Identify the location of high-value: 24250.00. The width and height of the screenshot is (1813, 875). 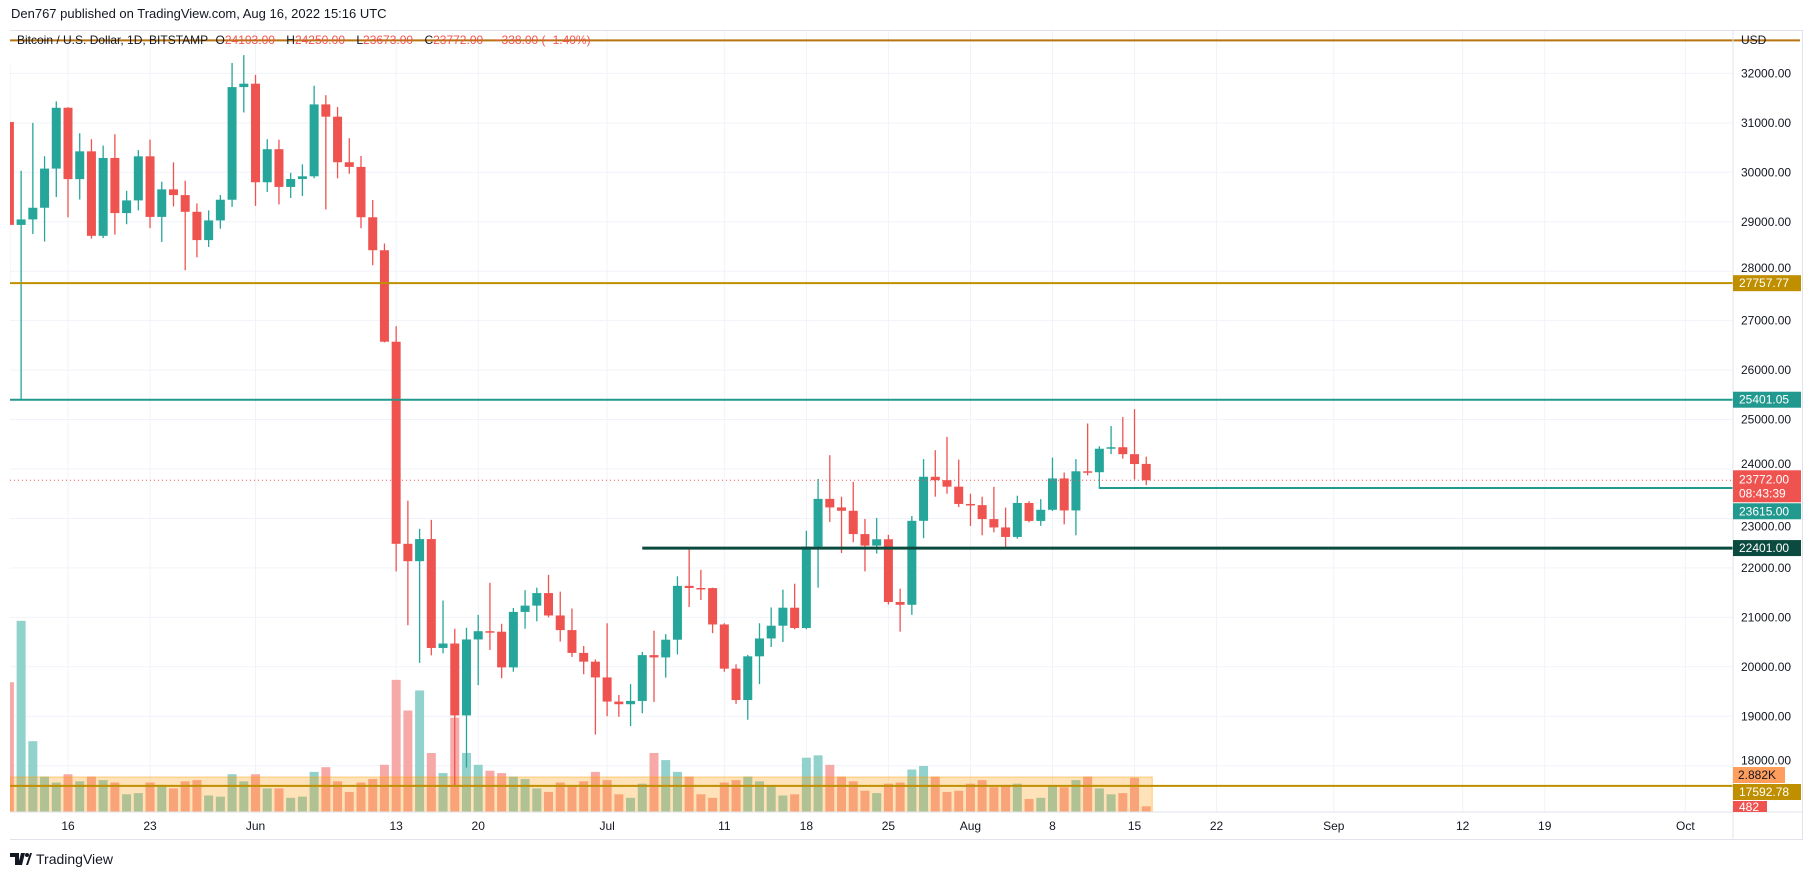
(319, 40).